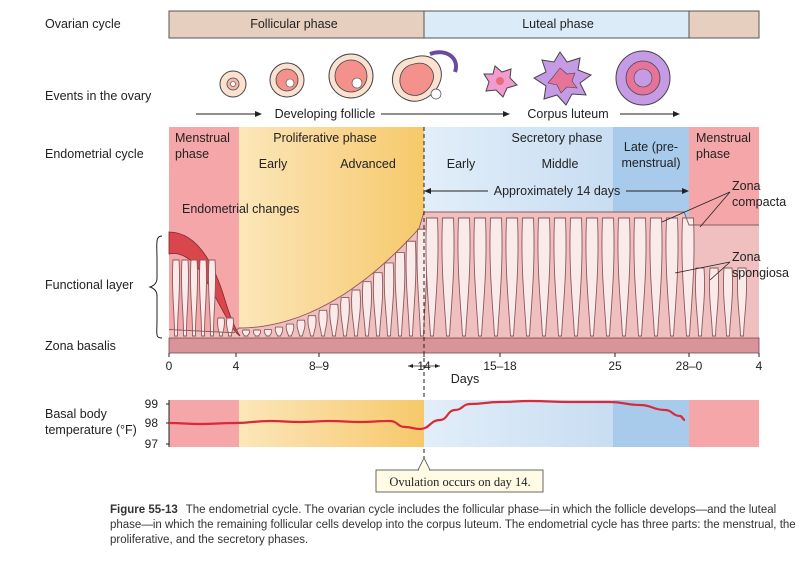 This screenshot has height=566, width=812. Describe the element at coordinates (76, 414) in the screenshot. I see `row-label-bbt-1: Basal body` at that location.